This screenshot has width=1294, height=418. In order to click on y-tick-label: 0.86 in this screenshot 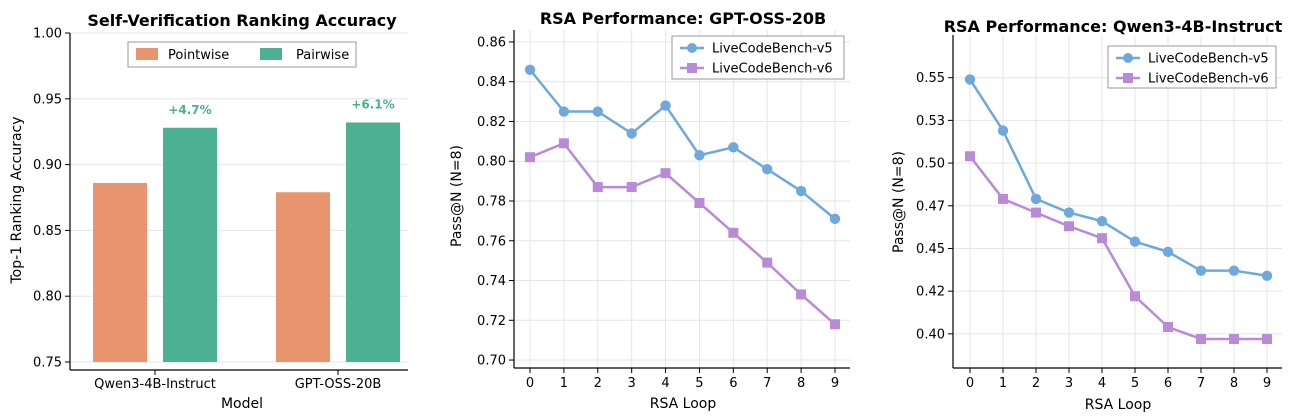, I will do `click(491, 42)`.